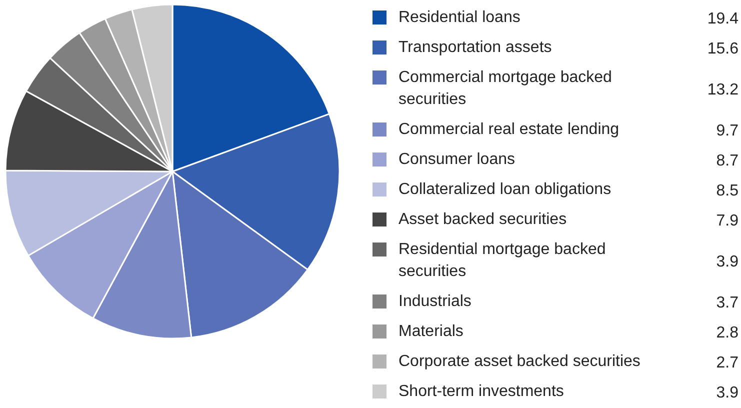 The width and height of the screenshot is (741, 408). Describe the element at coordinates (727, 333) in the screenshot. I see `data-label: 2.8` at that location.